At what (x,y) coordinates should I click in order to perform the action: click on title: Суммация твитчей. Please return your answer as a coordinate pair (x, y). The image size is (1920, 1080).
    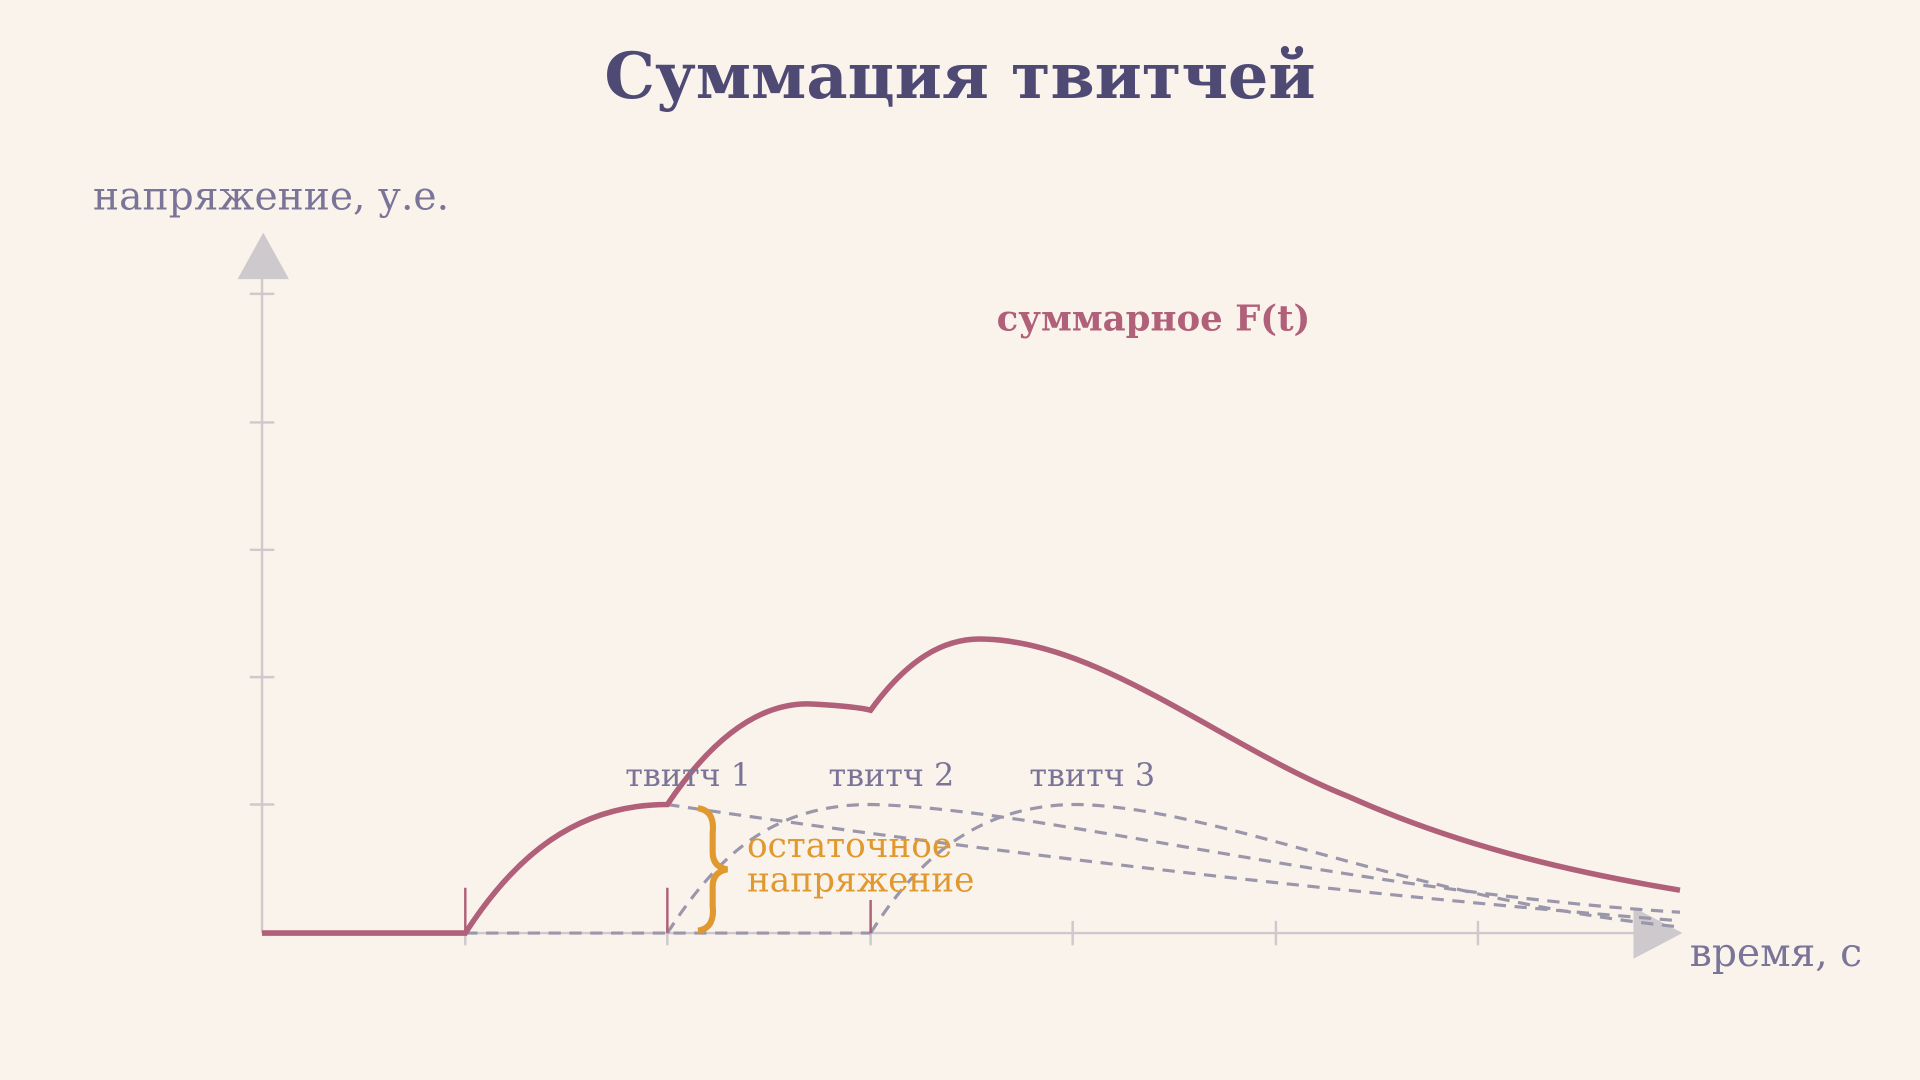
    Looking at the image, I should click on (959, 76).